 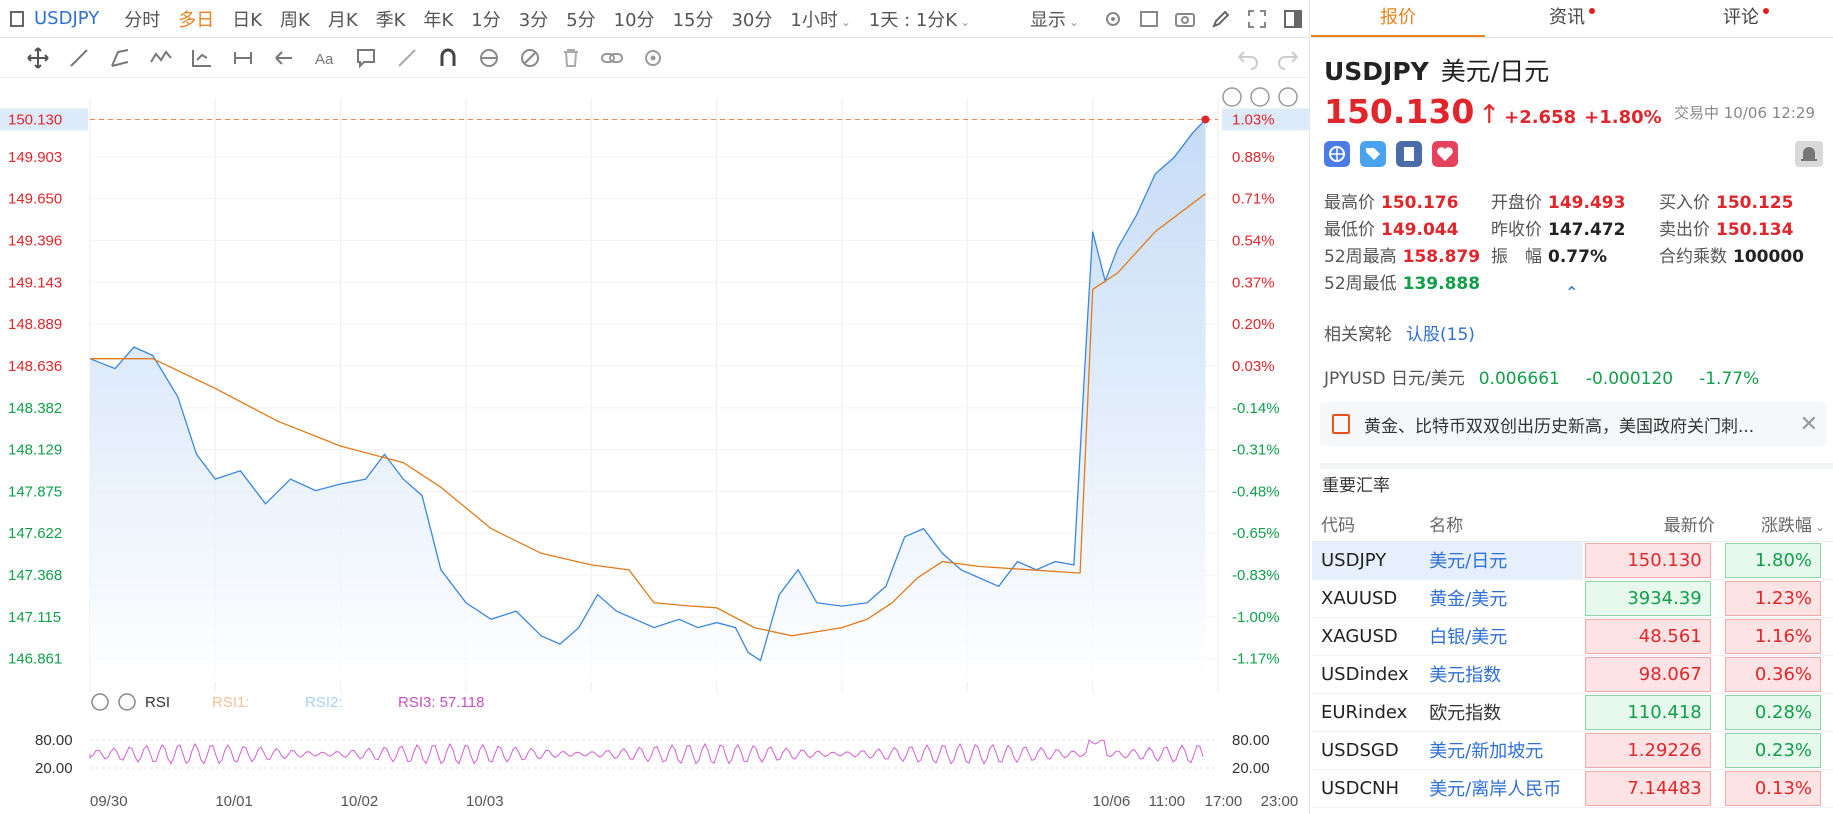 What do you see at coordinates (1365, 674) in the screenshot?
I see `fx-code: USDindex` at bounding box center [1365, 674].